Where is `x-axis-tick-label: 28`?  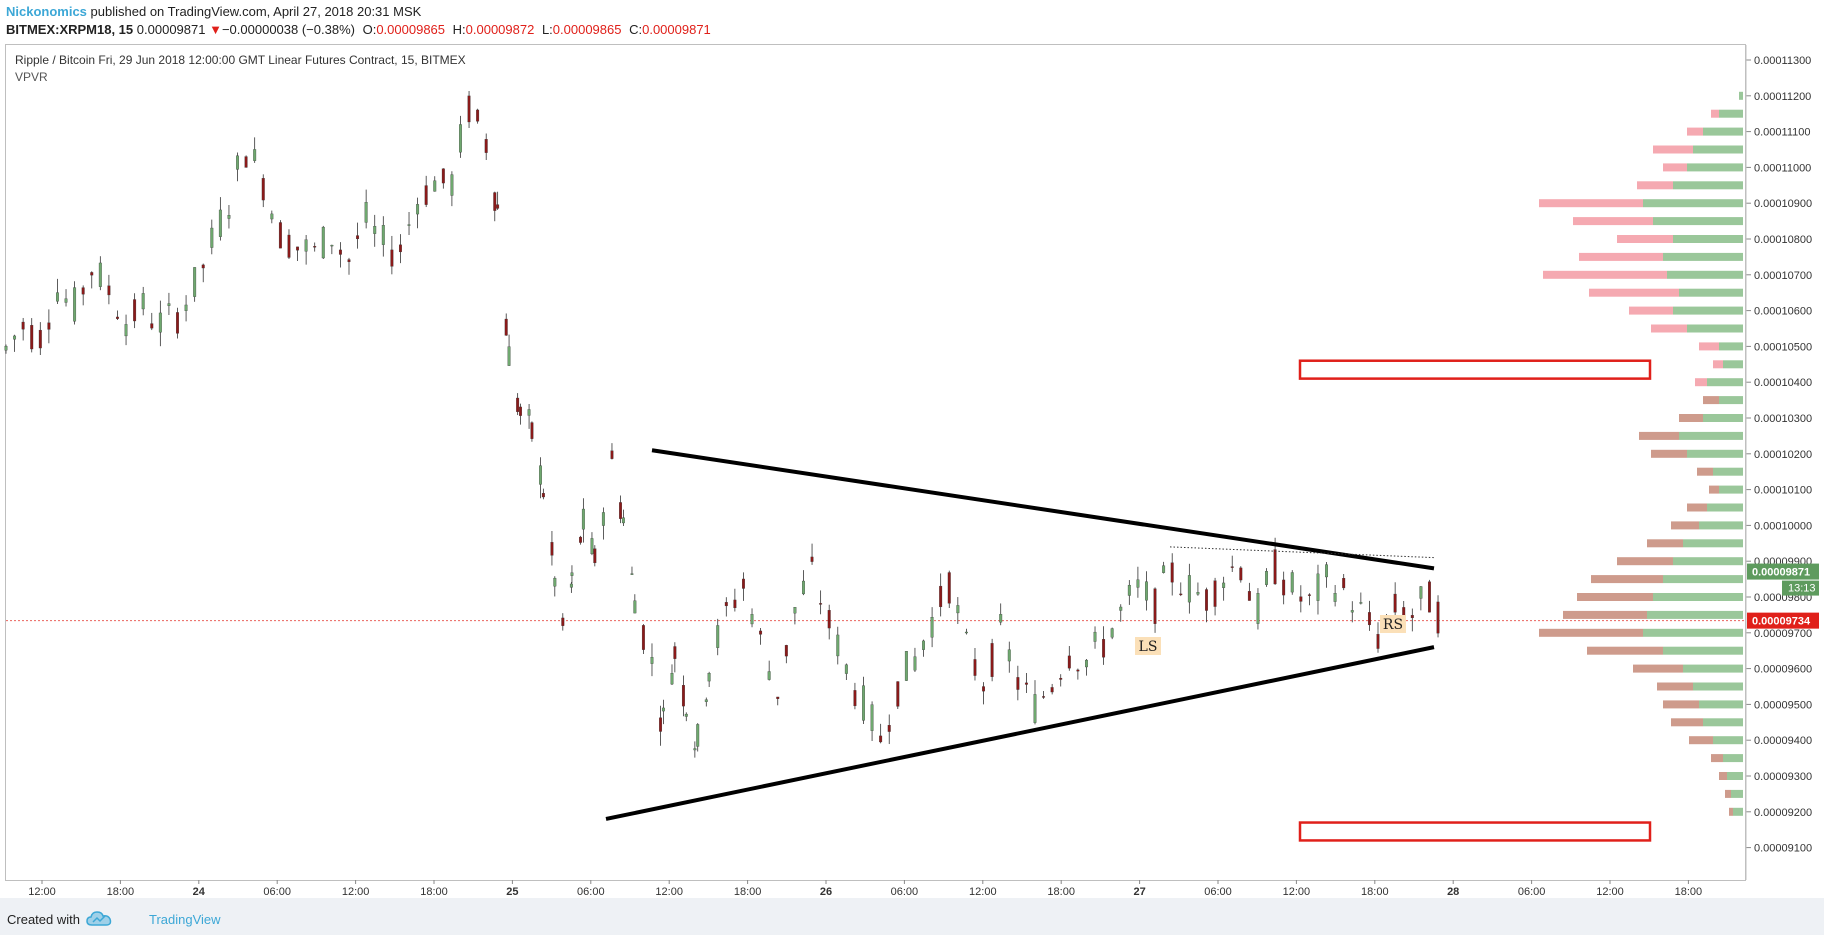 x-axis-tick-label: 28 is located at coordinates (1453, 892).